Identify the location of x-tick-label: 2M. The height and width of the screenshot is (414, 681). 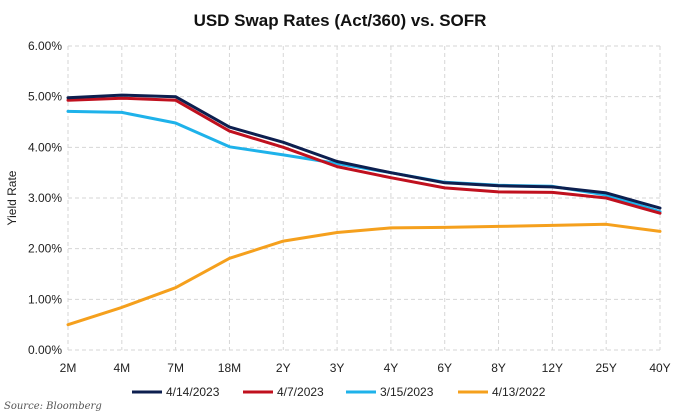
(68, 368).